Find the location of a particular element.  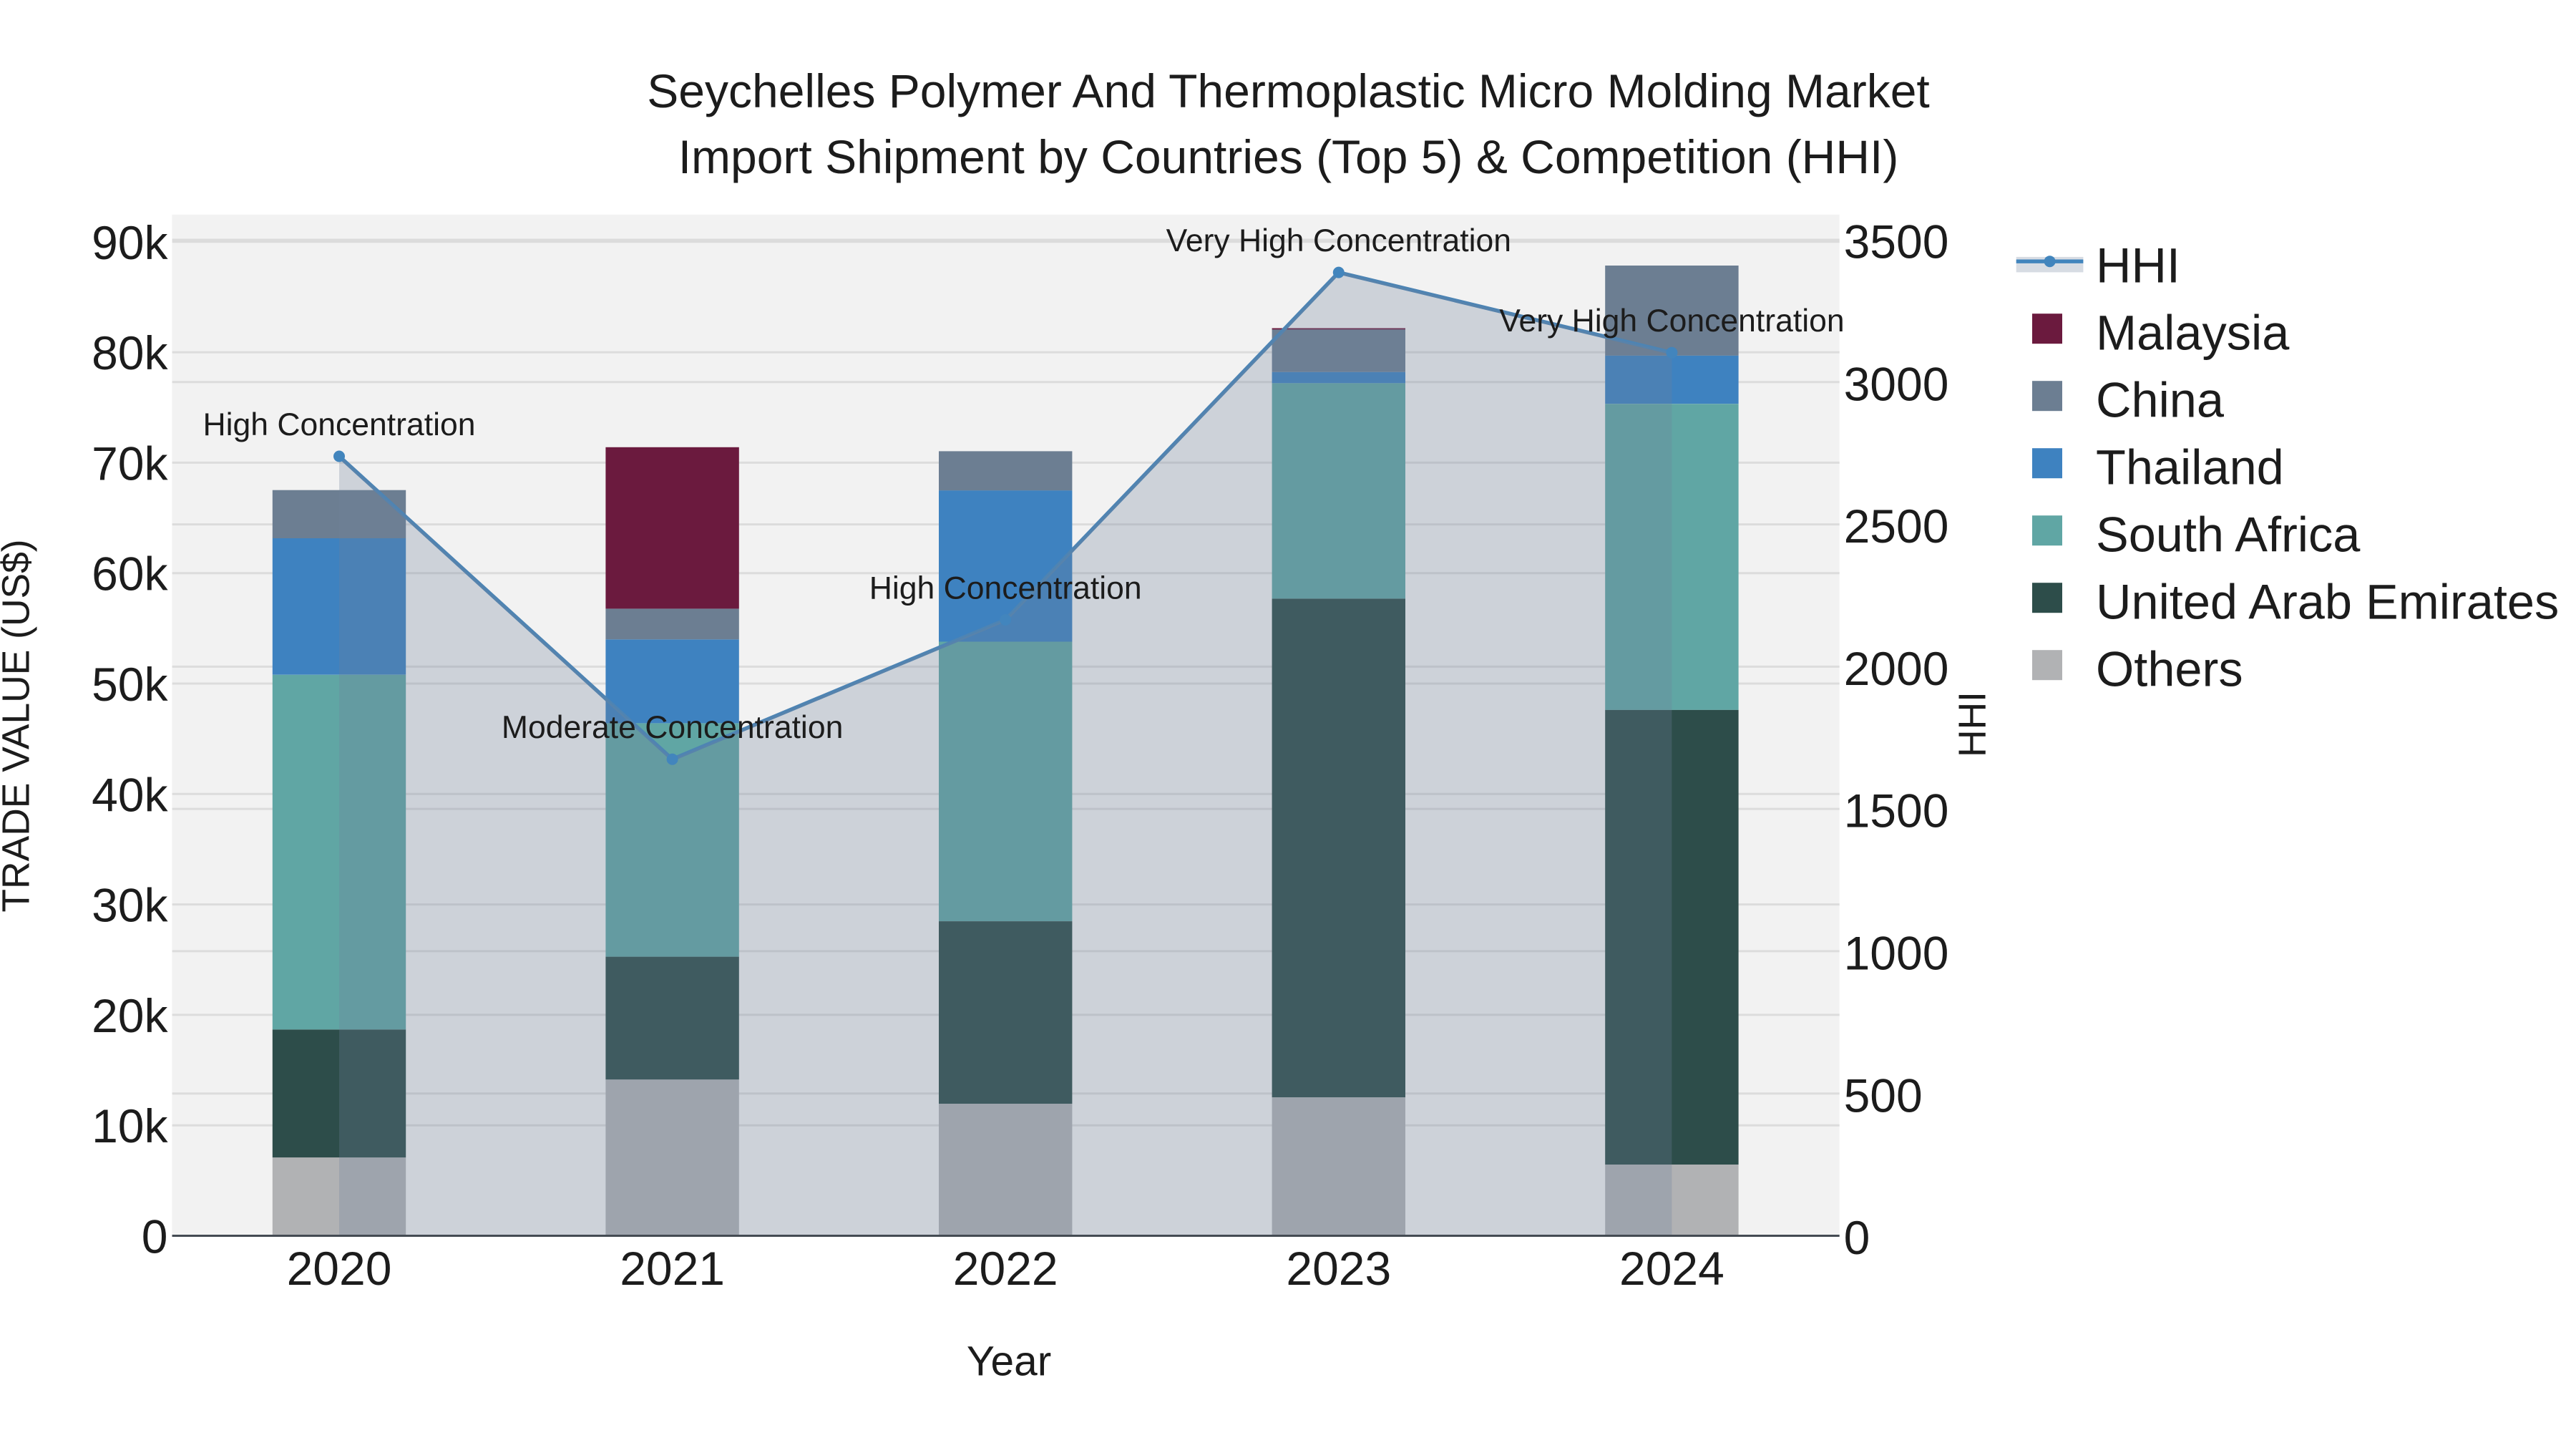

svg-text: 60k is located at coordinates (130, 574).